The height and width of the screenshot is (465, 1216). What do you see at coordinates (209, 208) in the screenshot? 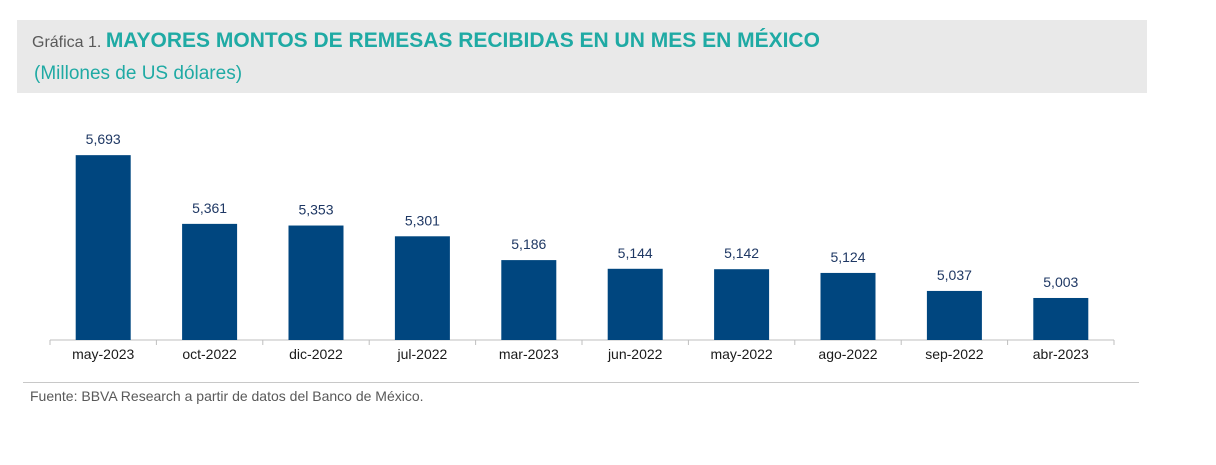
I see `data-label: 5,361` at bounding box center [209, 208].